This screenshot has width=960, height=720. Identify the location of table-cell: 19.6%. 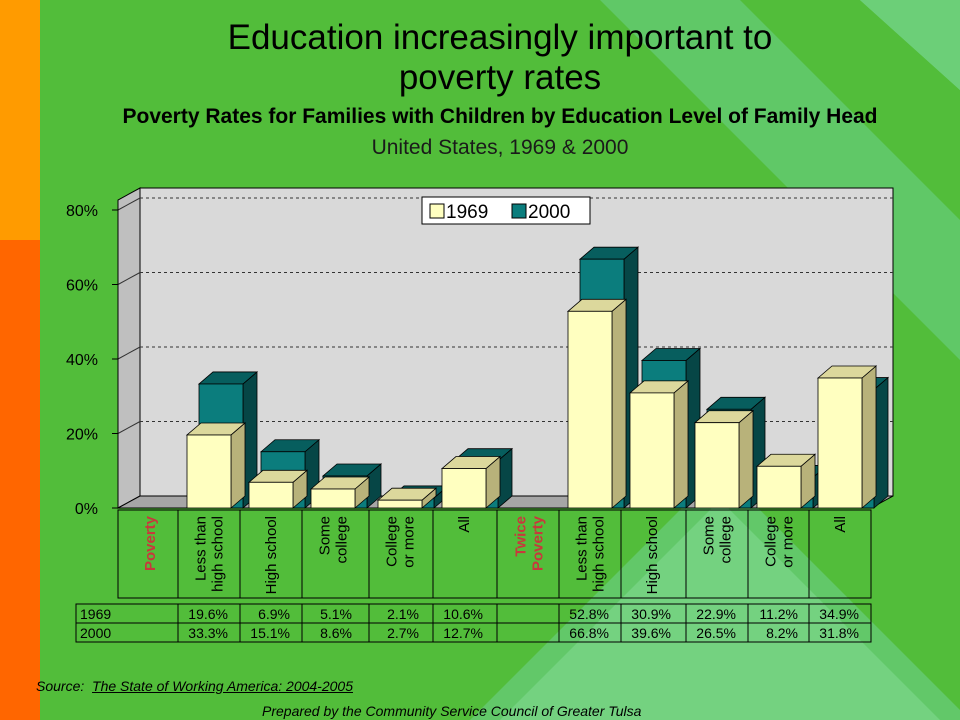
(208, 614).